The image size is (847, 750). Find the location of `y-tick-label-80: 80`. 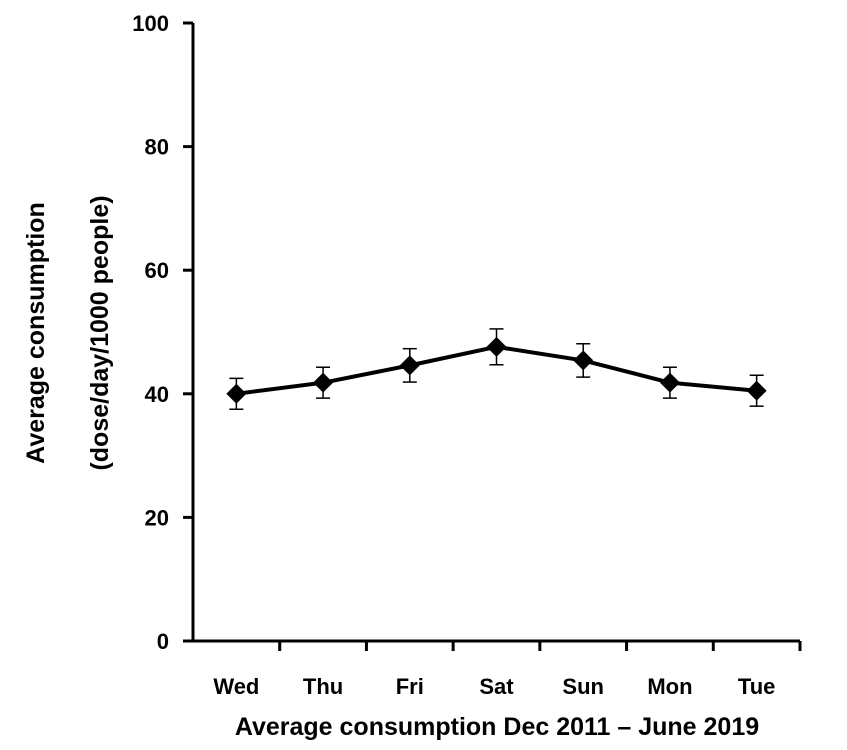

y-tick-label-80: 80 is located at coordinates (157, 147).